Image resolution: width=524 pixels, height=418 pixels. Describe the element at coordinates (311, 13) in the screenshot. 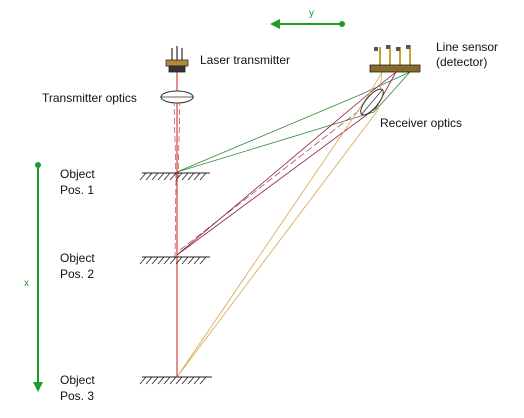

I see `y-axis-label: y` at that location.